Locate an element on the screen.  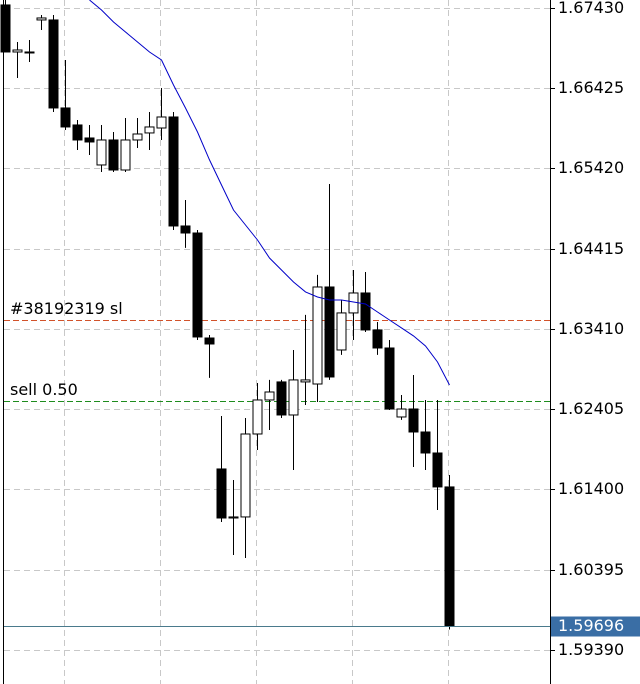
current-price-label: 1.59696 is located at coordinates (591, 625).